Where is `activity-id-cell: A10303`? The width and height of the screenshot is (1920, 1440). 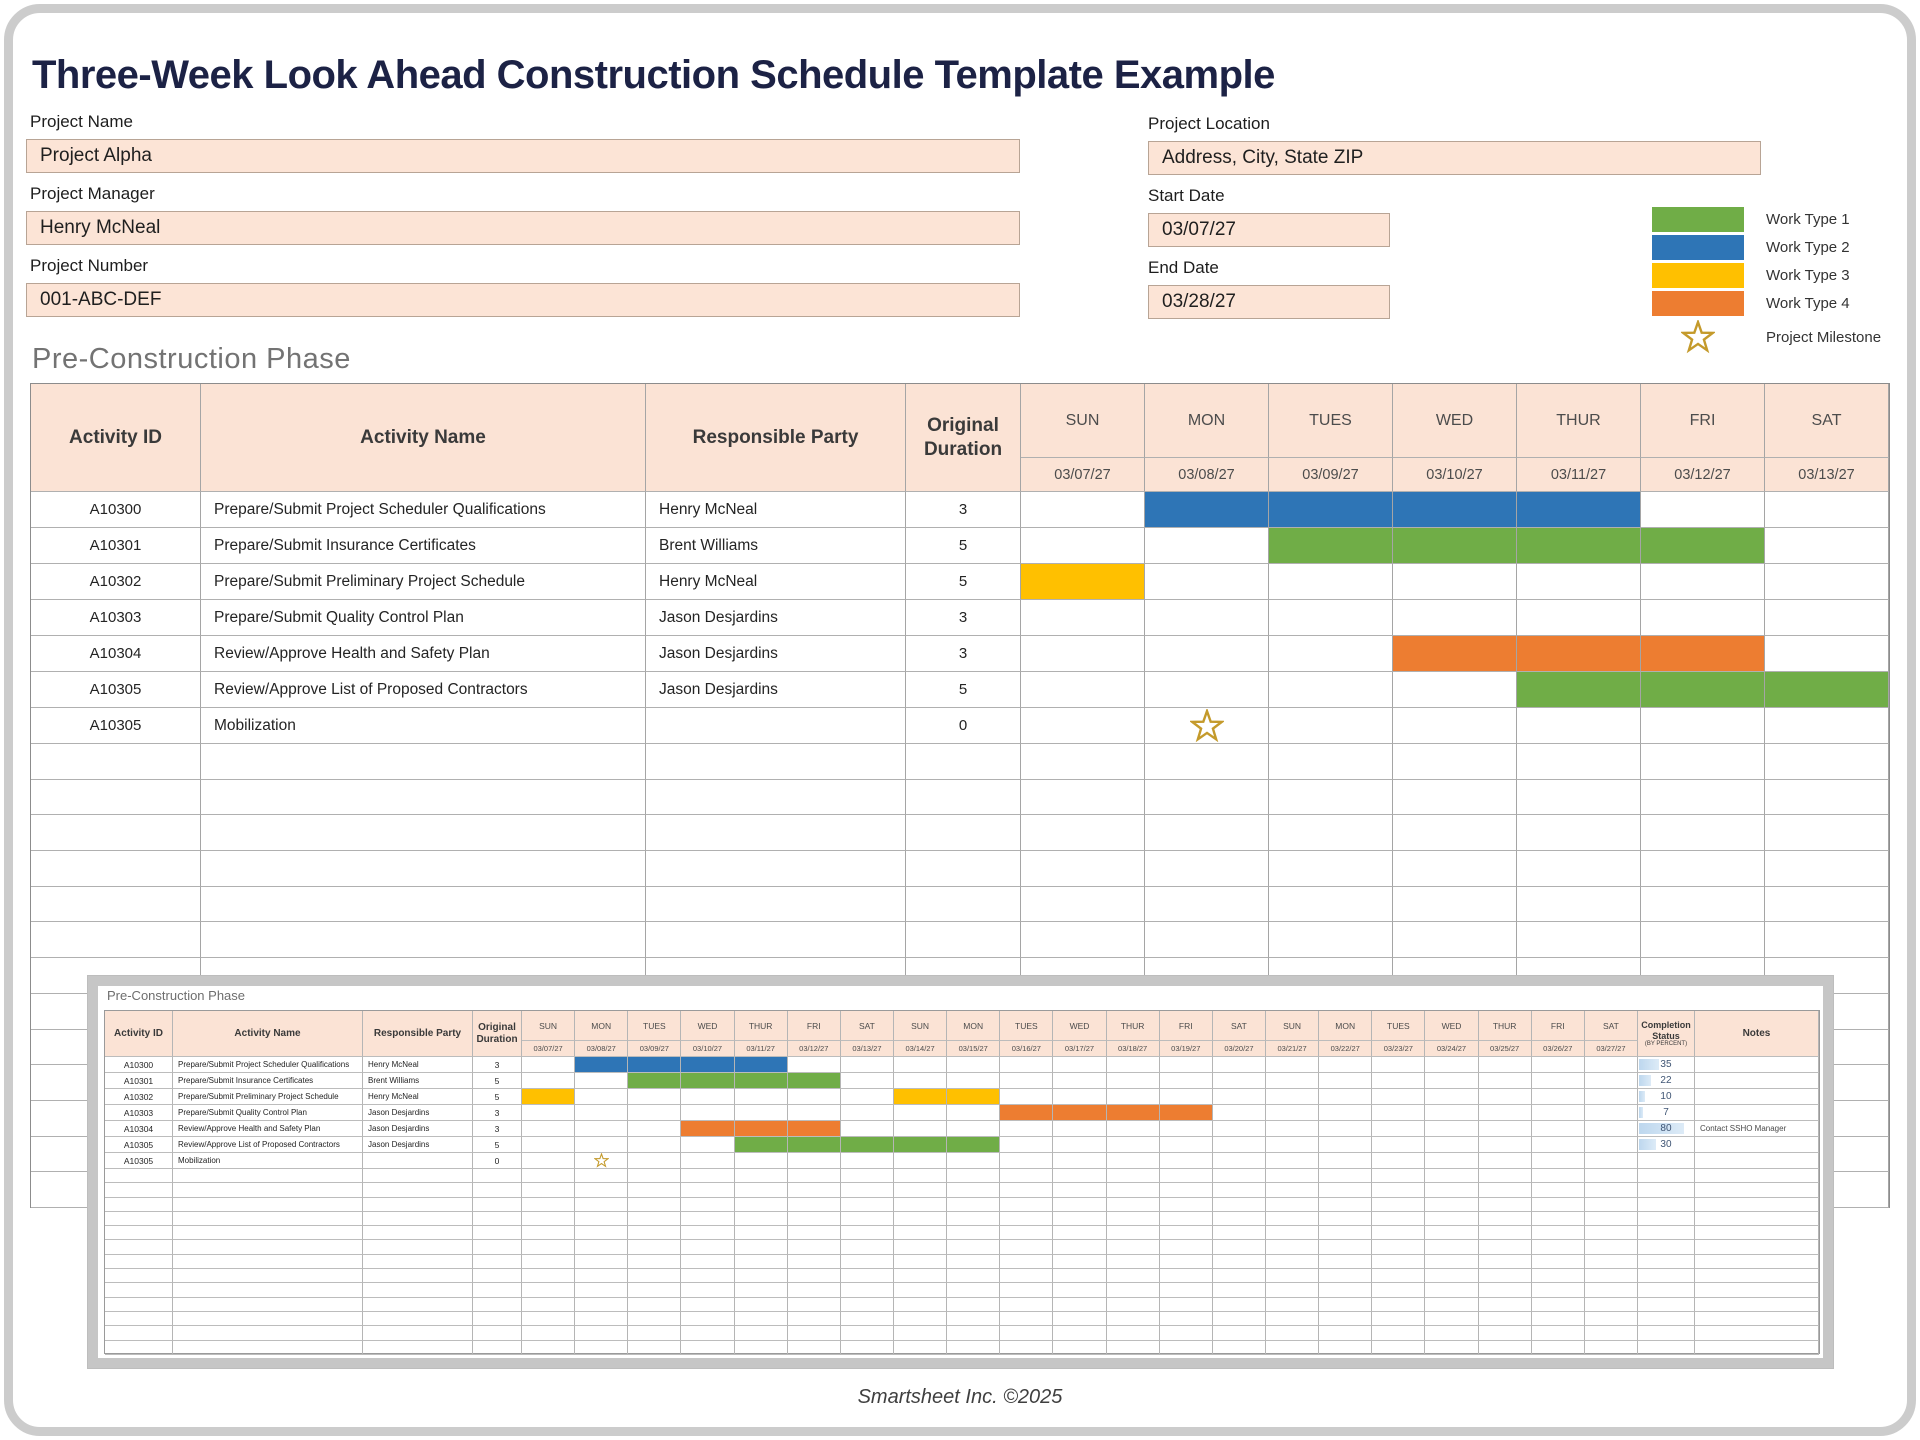
activity-id-cell: A10303 is located at coordinates (139, 1113).